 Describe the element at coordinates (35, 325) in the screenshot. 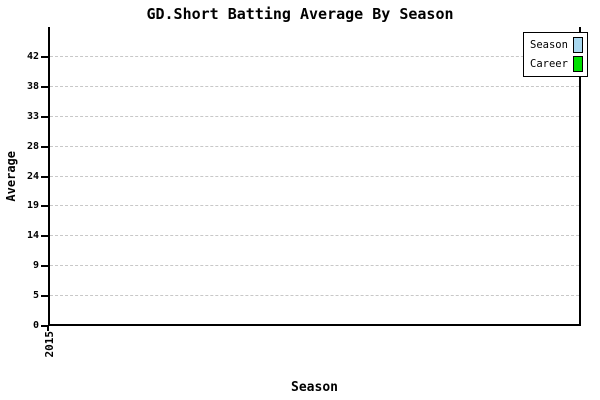

I see `y-tick-label: 0` at that location.